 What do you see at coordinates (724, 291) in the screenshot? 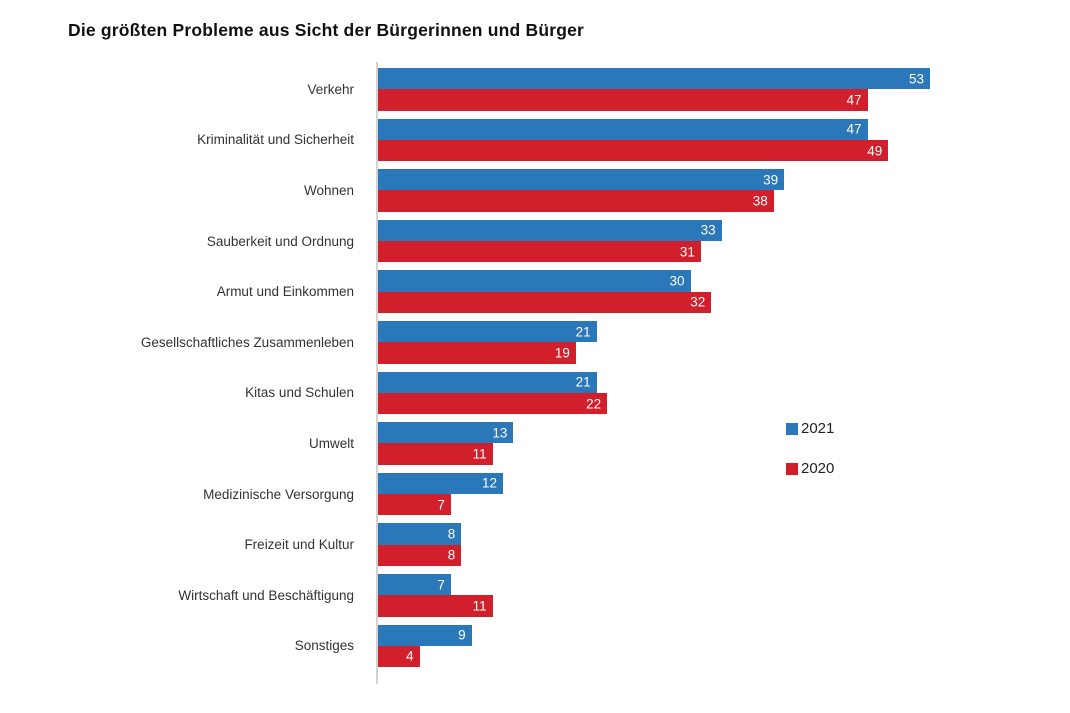
I see `bar-pair: 30 32` at bounding box center [724, 291].